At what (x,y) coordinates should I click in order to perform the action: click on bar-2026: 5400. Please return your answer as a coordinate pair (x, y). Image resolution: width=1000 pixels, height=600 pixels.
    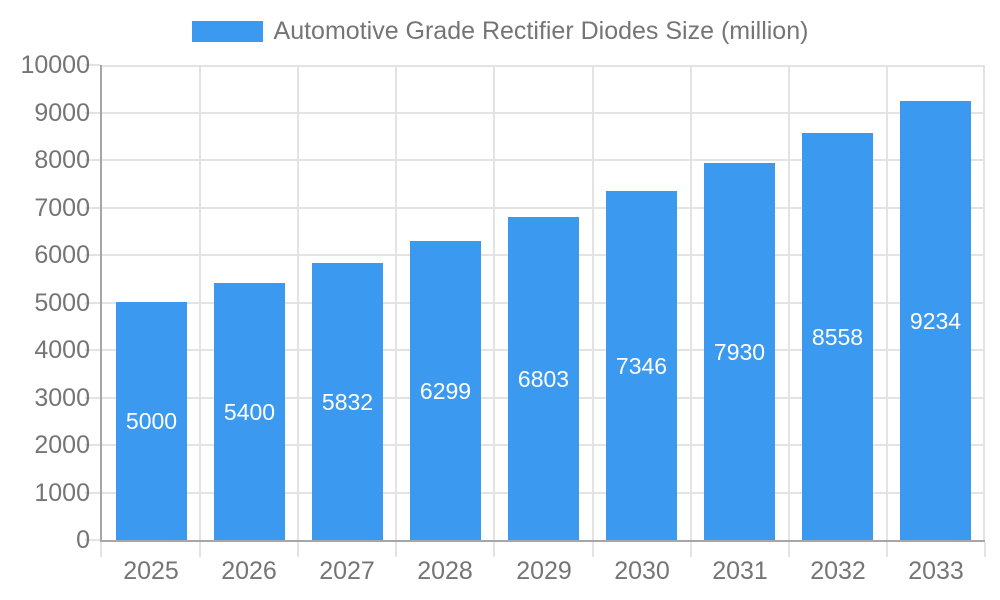
    Looking at the image, I should click on (249, 411).